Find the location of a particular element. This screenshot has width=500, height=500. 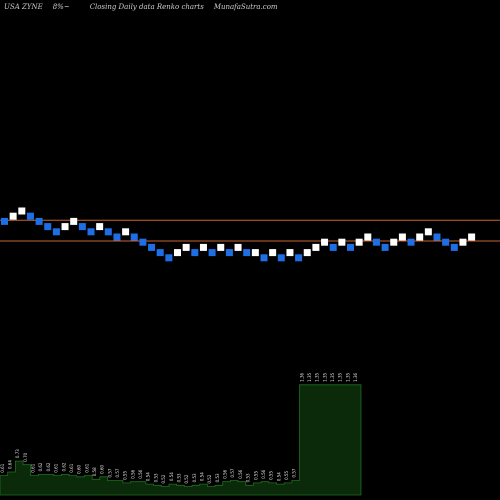

volume-label: 0.58 is located at coordinates (94, 471).